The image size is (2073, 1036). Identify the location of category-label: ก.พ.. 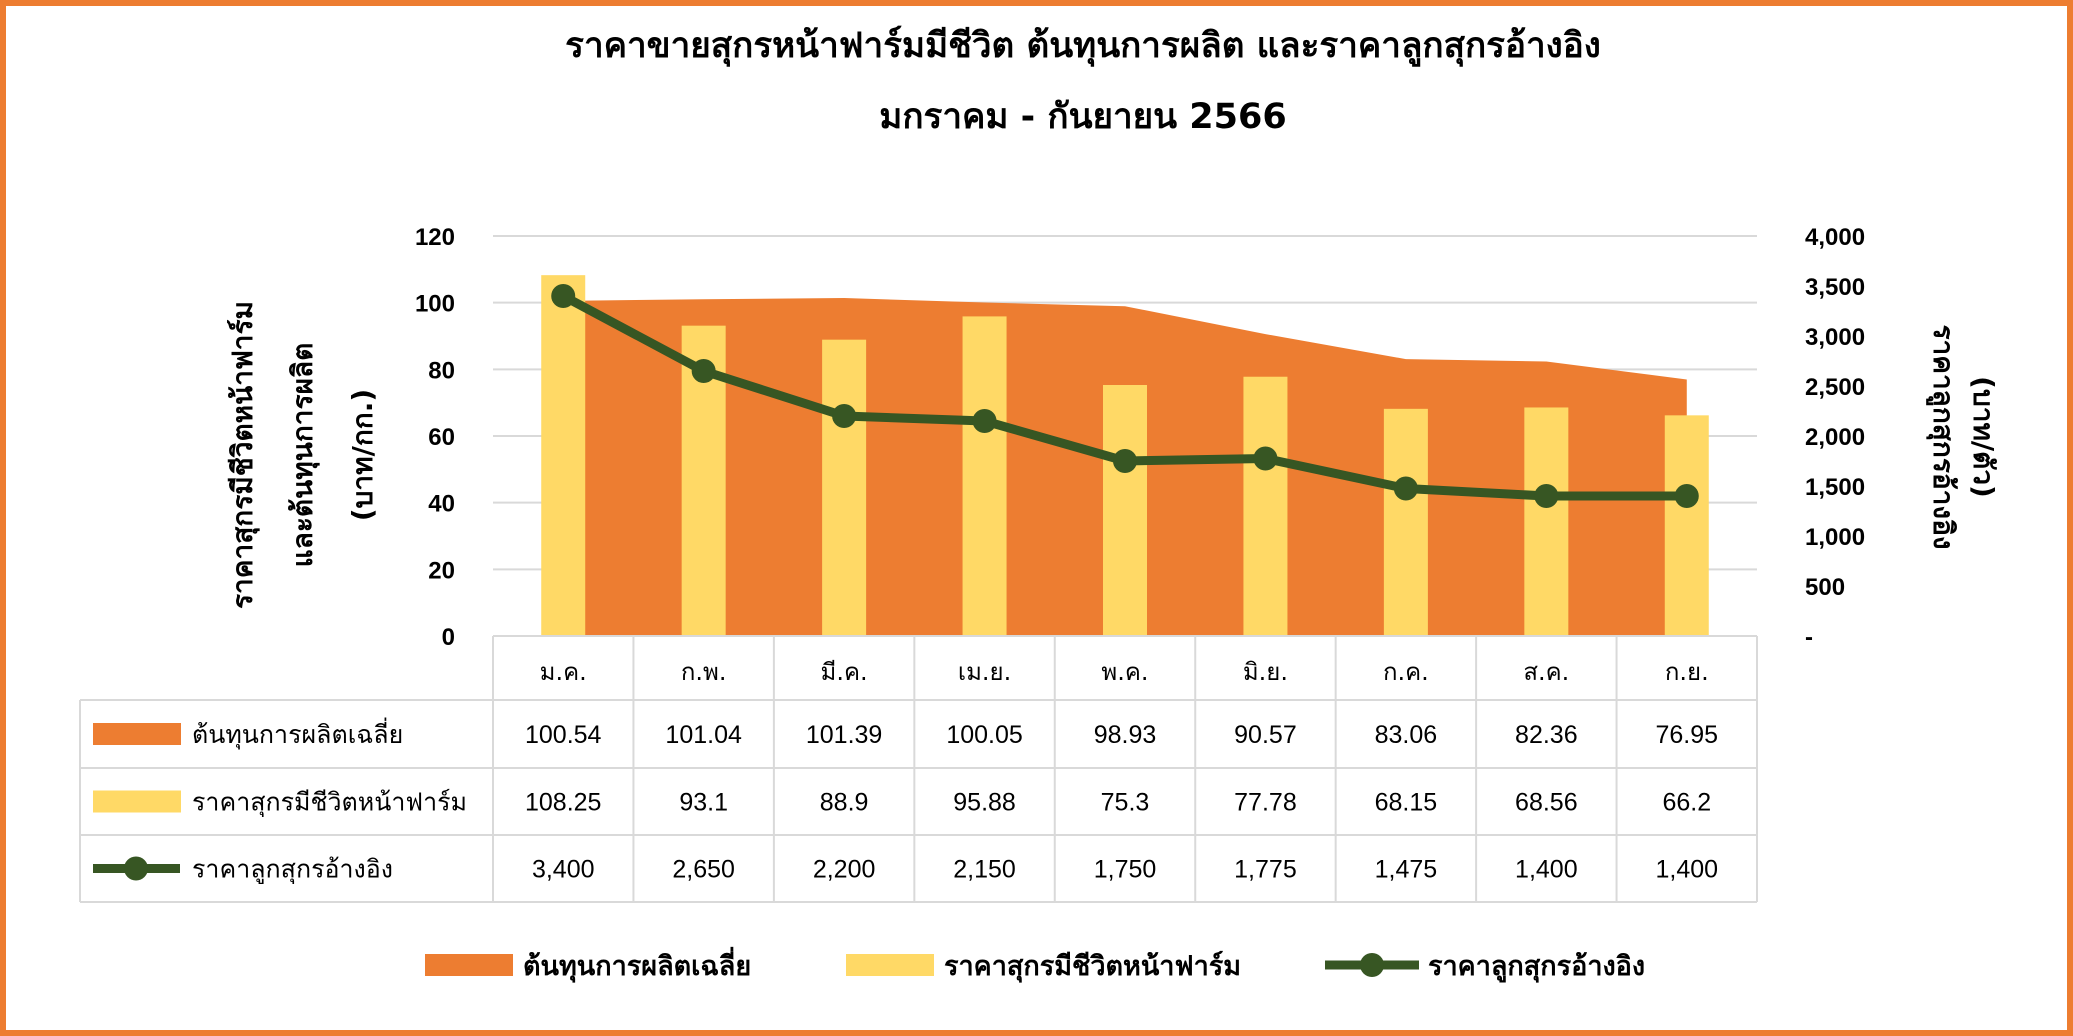
(704, 672).